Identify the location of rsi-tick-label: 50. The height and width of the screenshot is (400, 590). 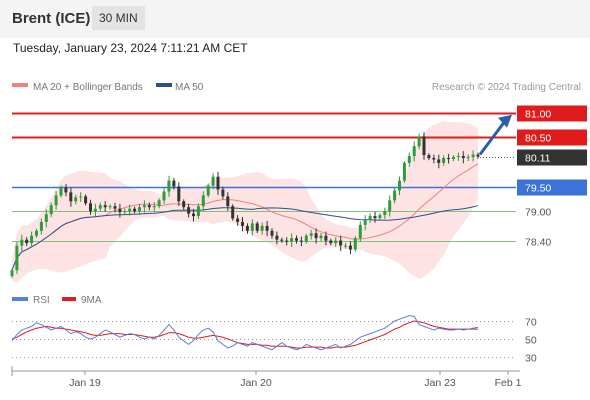
(531, 341).